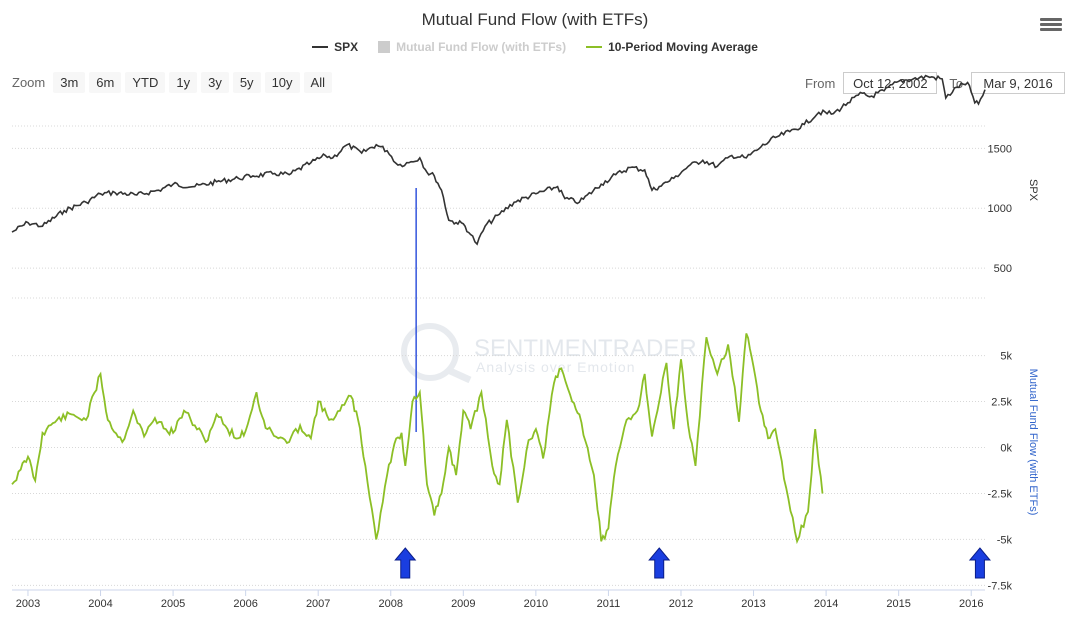  What do you see at coordinates (971, 604) in the screenshot?
I see `x-tick-label: 2016` at bounding box center [971, 604].